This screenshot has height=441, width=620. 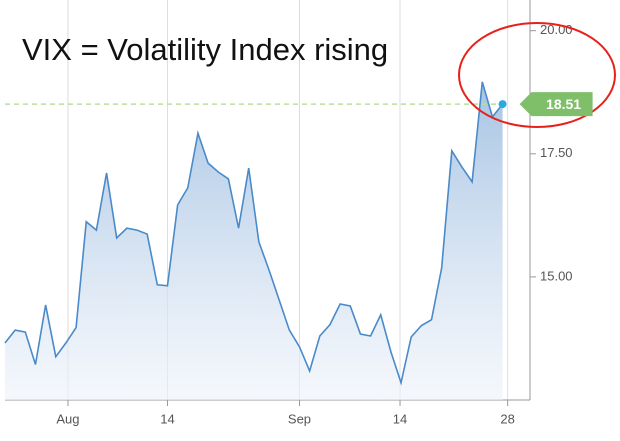 I want to click on last-value-tag, so click(x=556, y=104).